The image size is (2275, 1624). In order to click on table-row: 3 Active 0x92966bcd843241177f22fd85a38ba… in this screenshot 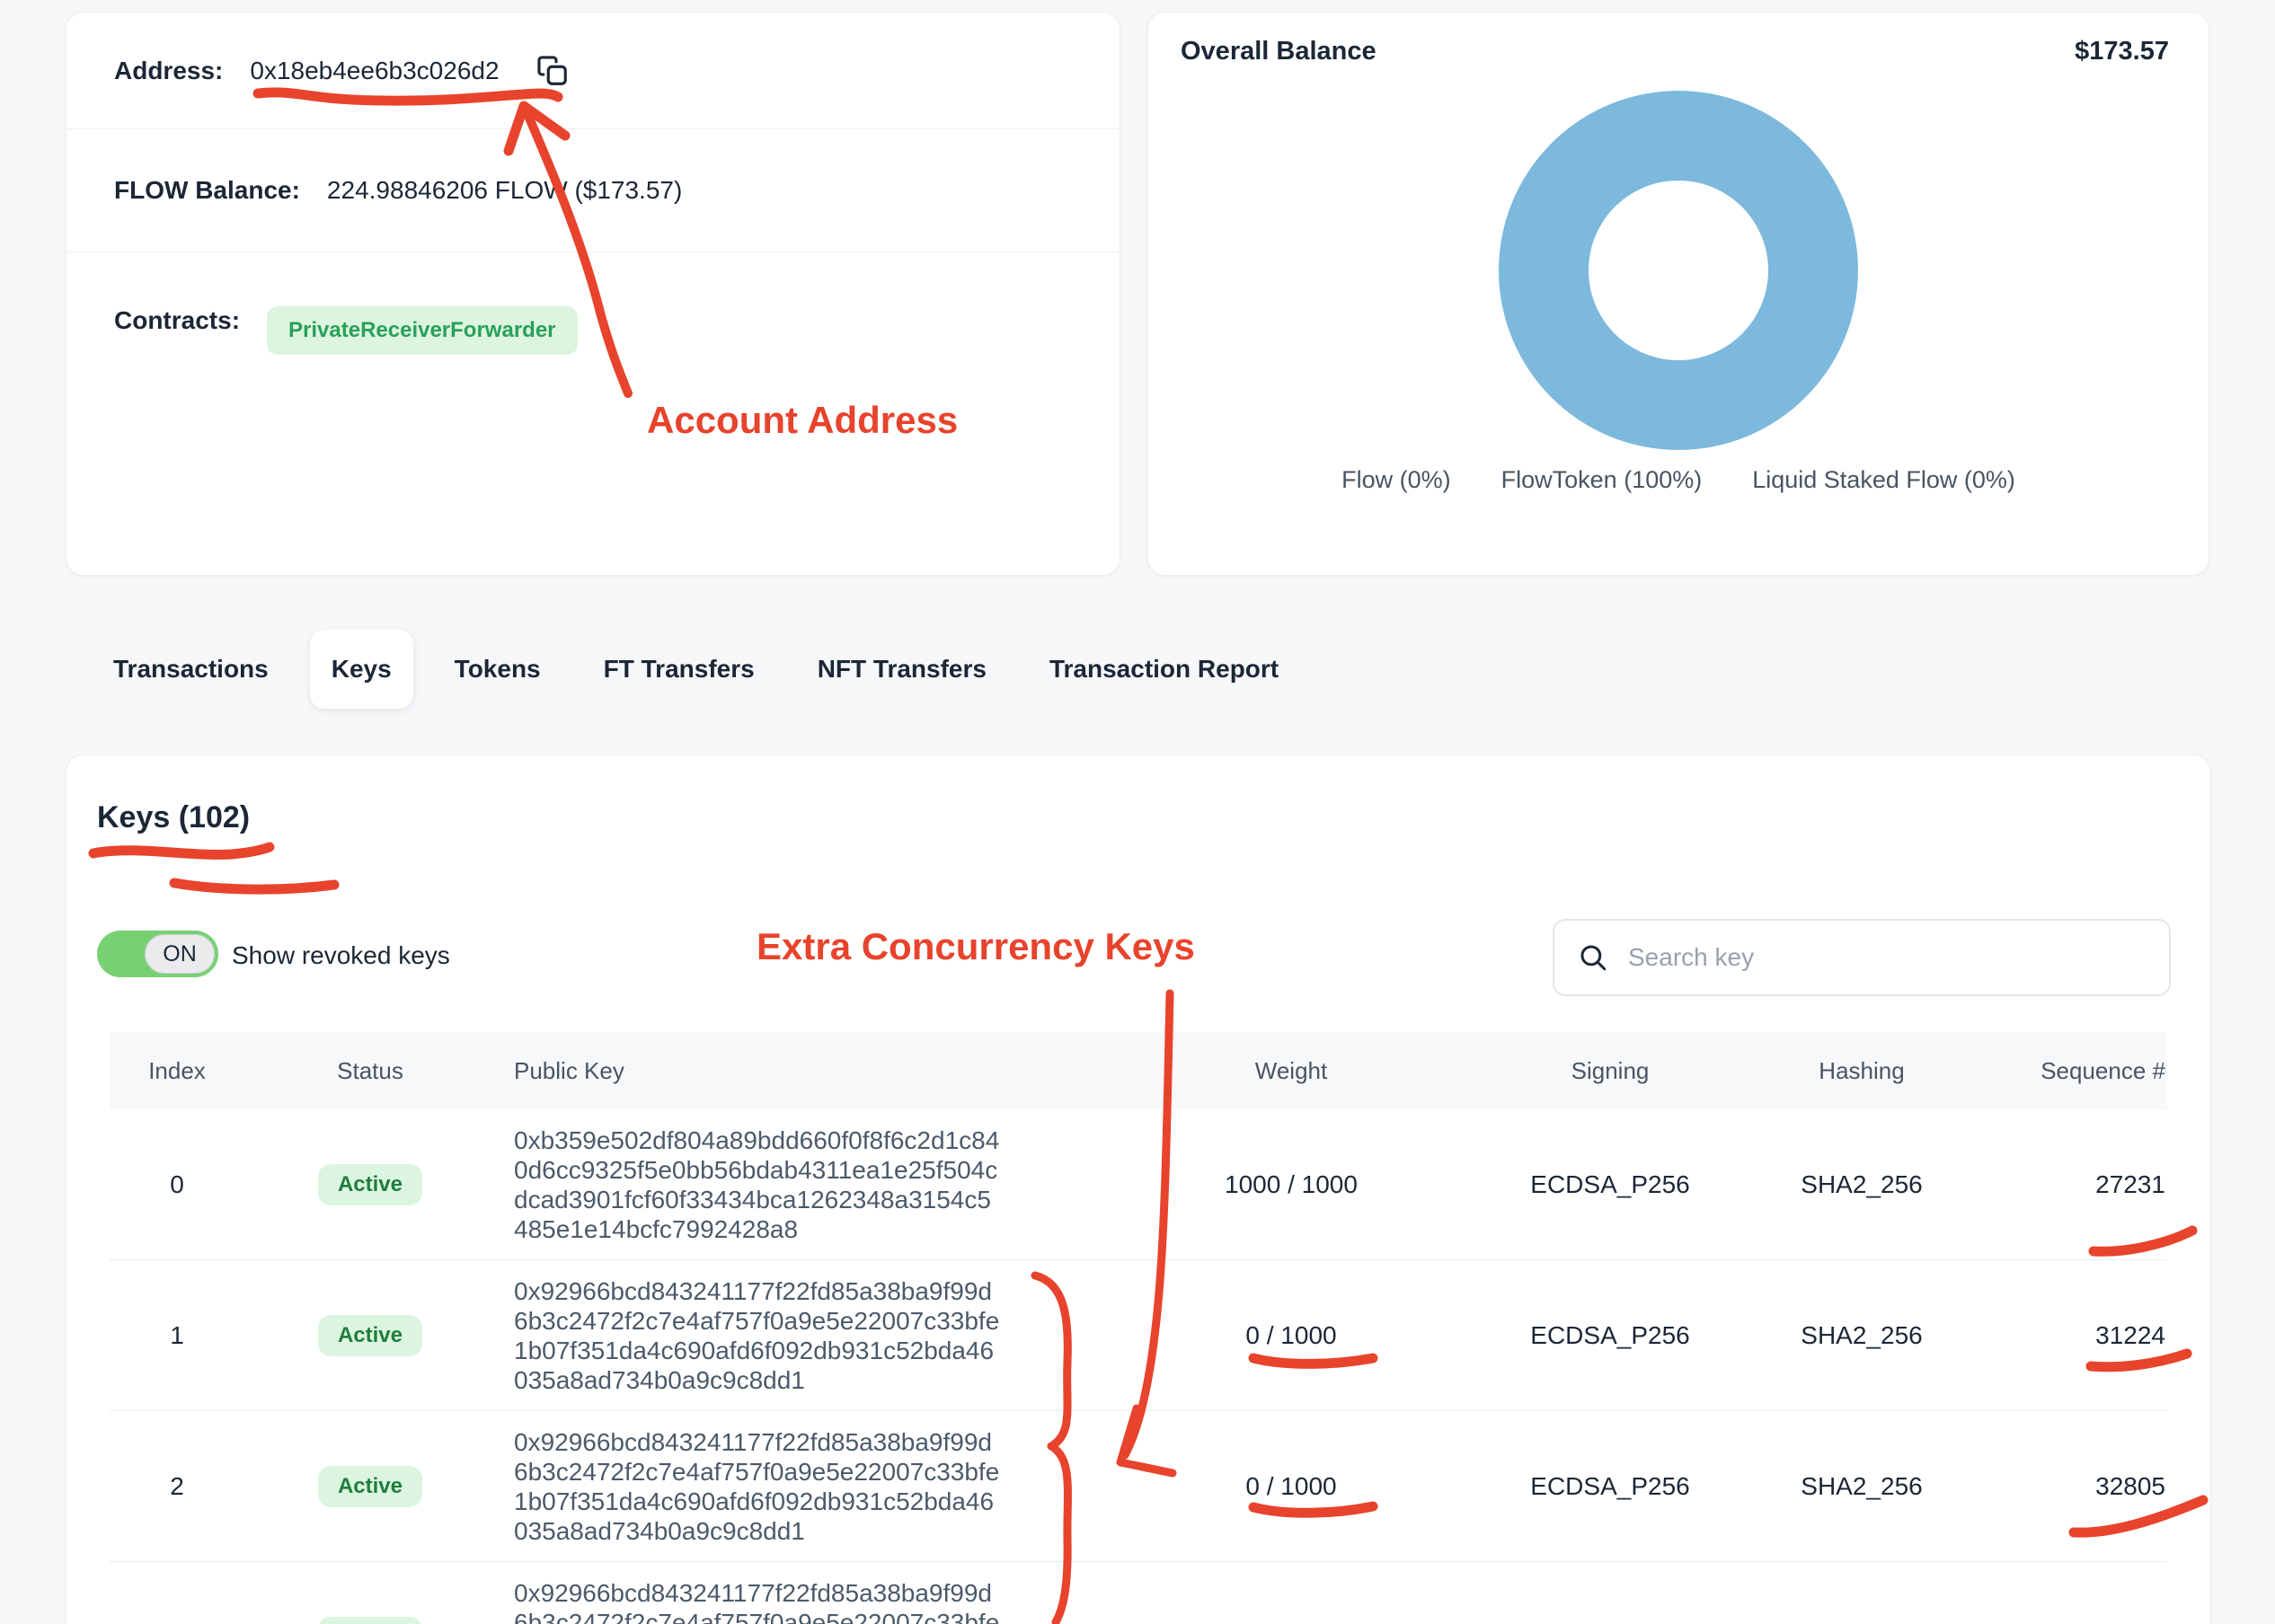, I will do `click(1138, 1593)`.